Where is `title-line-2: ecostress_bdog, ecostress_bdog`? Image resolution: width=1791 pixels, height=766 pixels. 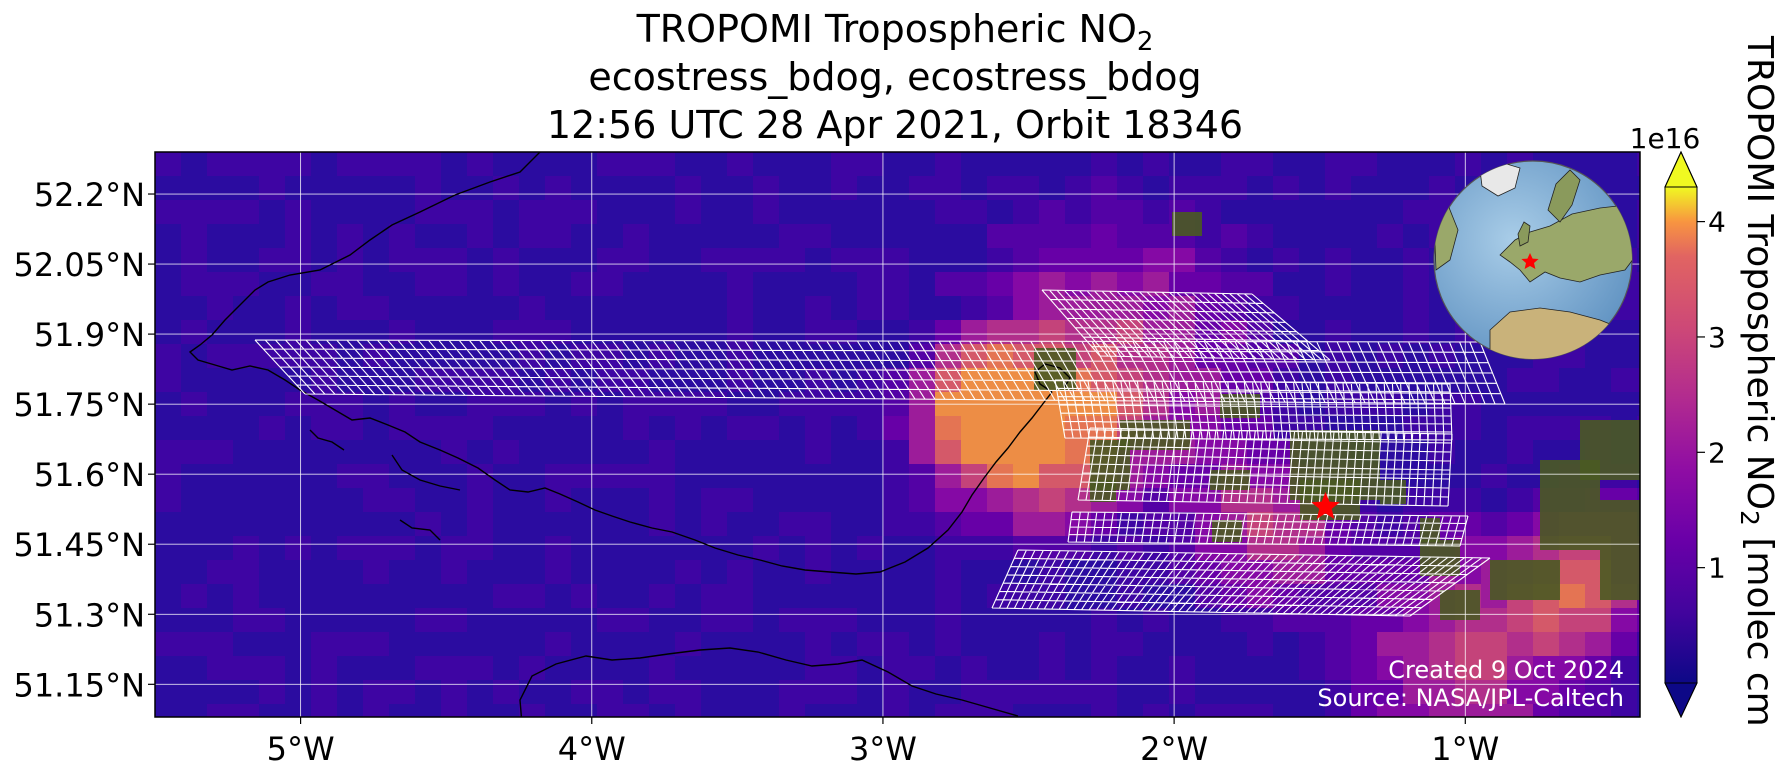 title-line-2: ecostress_bdog, ecostress_bdog is located at coordinates (894, 77).